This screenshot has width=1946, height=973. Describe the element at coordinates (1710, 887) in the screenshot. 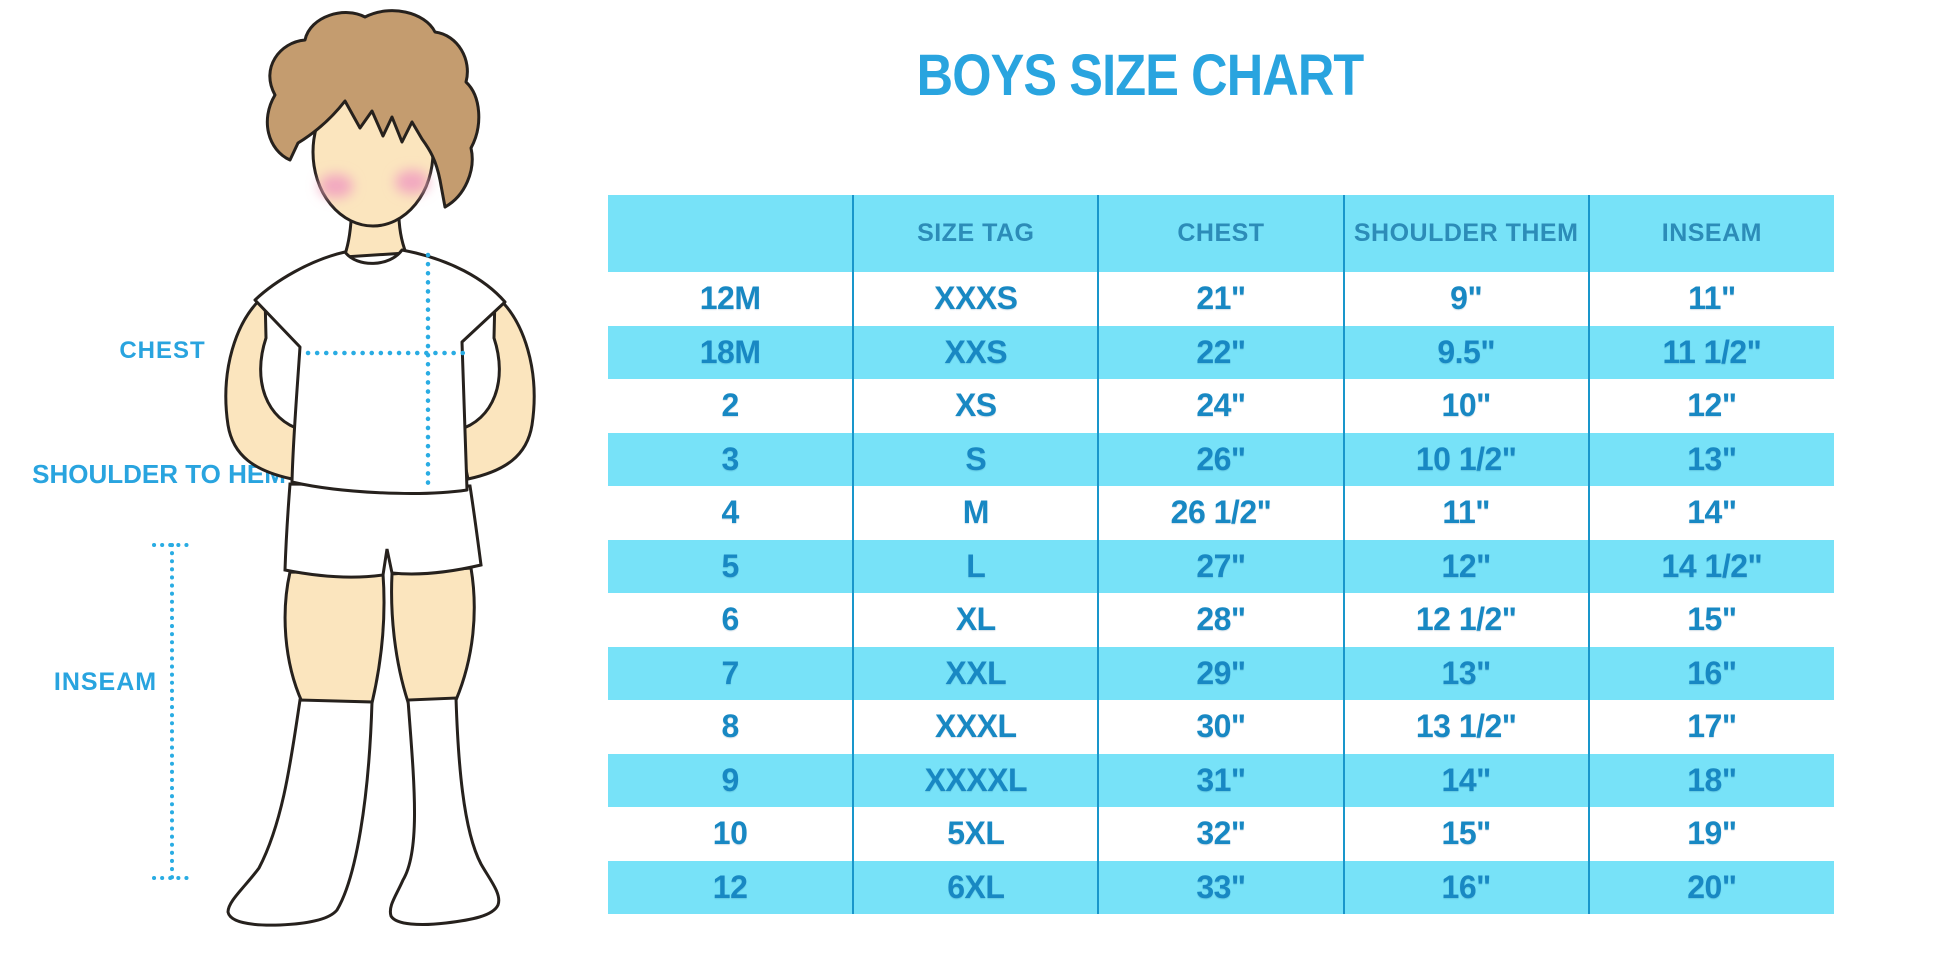

I see `table-cell: 20"` at that location.